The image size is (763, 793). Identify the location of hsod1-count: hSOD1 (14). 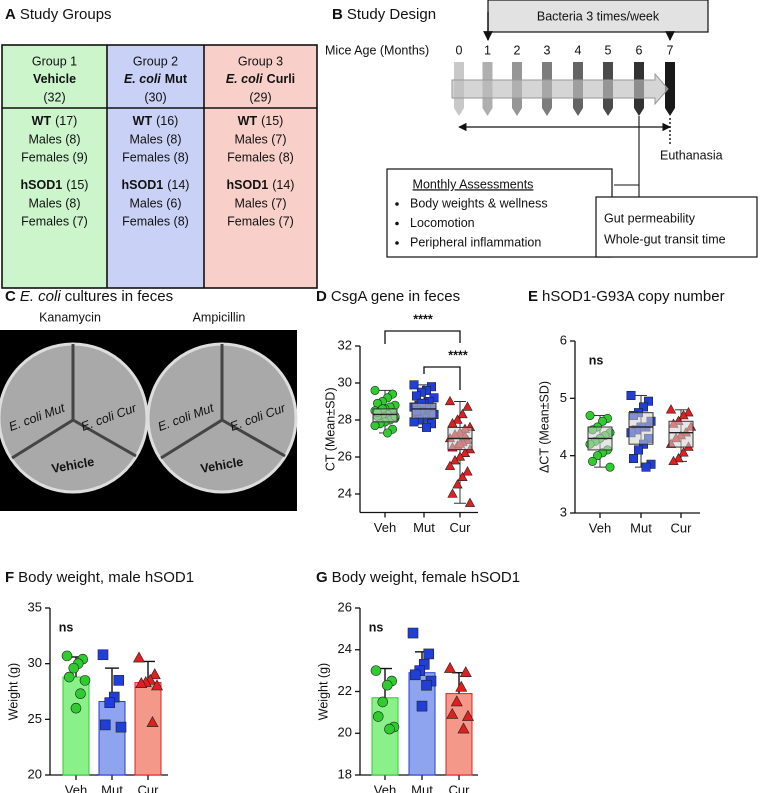
(156, 185).